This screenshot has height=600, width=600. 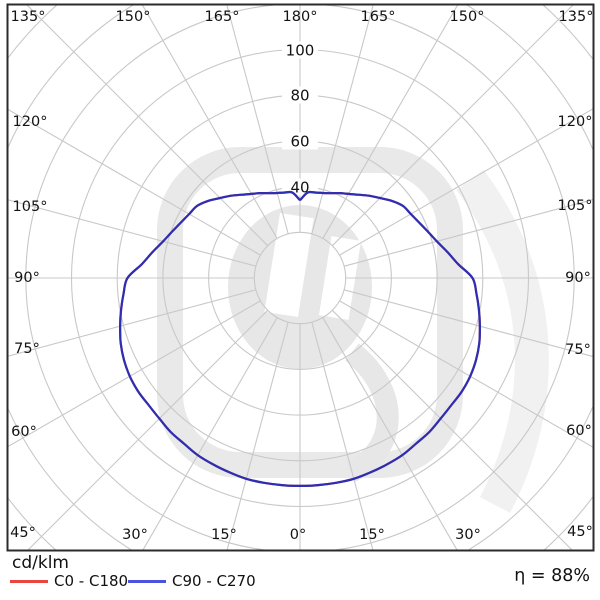 I want to click on angle-tick-label: 180°, so click(x=300, y=17).